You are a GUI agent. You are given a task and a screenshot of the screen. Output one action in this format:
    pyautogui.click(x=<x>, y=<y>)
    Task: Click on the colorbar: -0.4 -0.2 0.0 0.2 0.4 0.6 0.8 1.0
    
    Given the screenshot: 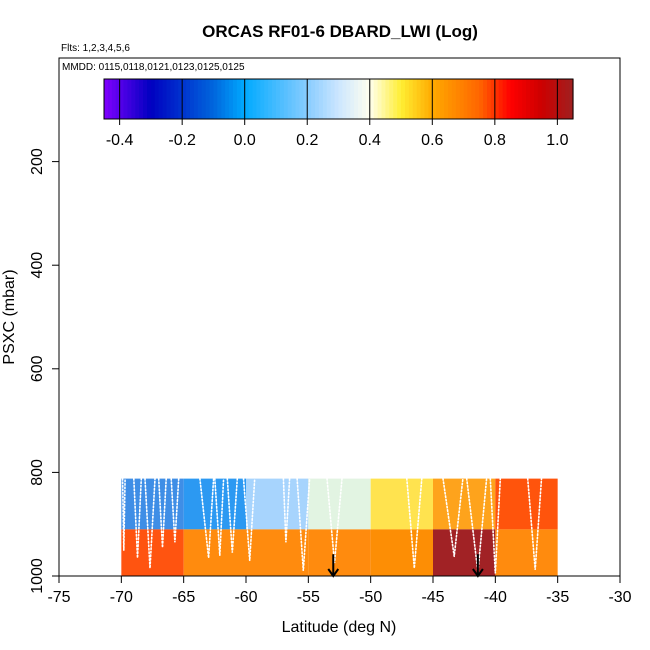 What is the action you would take?
    pyautogui.click(x=338, y=113)
    